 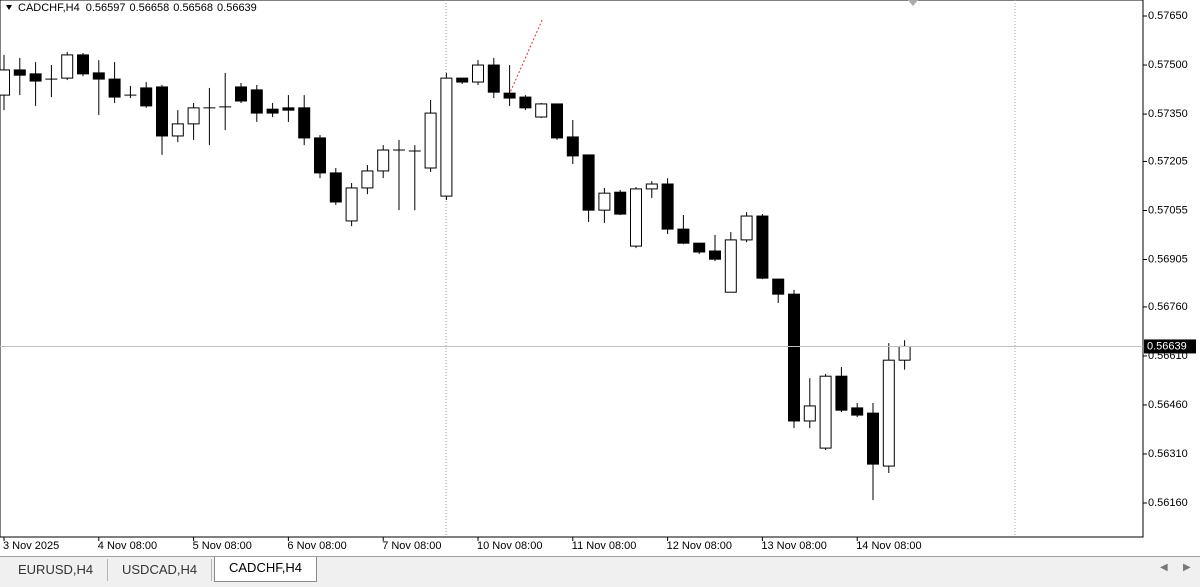 I want to click on y-tick-label: 0.57650, so click(x=1168, y=16).